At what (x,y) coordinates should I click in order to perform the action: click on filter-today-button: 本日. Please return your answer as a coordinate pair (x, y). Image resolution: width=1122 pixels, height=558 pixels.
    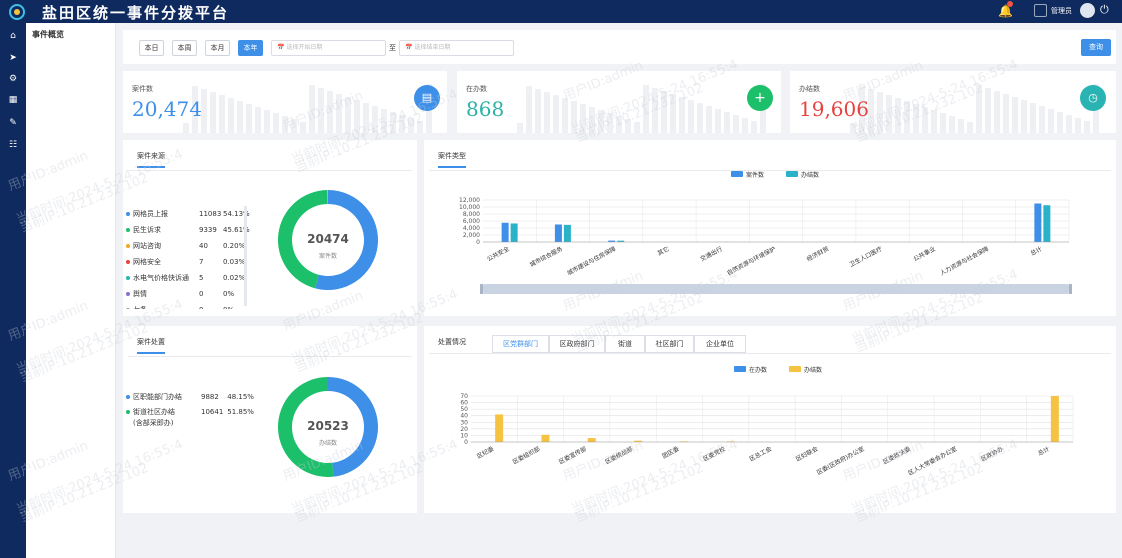
    Looking at the image, I should click on (151, 48).